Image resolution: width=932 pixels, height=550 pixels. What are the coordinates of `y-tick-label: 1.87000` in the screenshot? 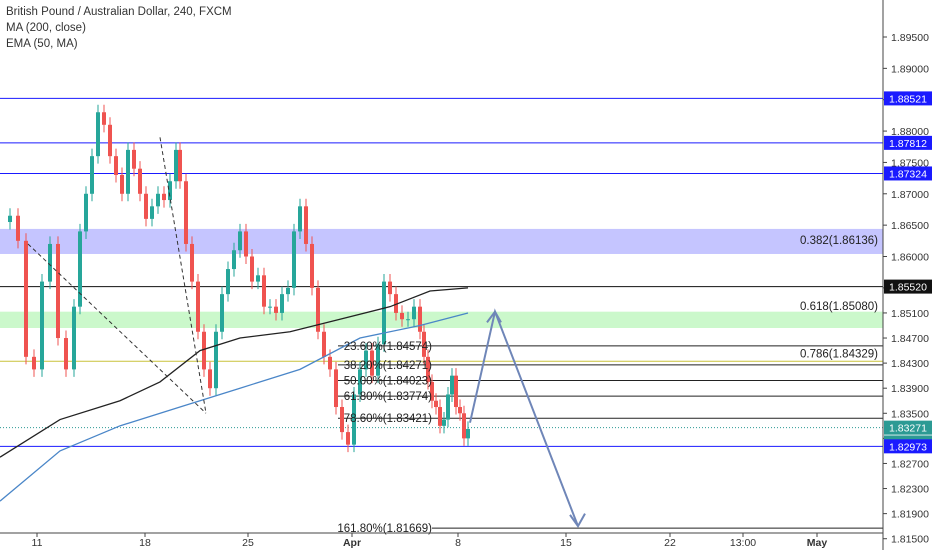 It's located at (910, 195).